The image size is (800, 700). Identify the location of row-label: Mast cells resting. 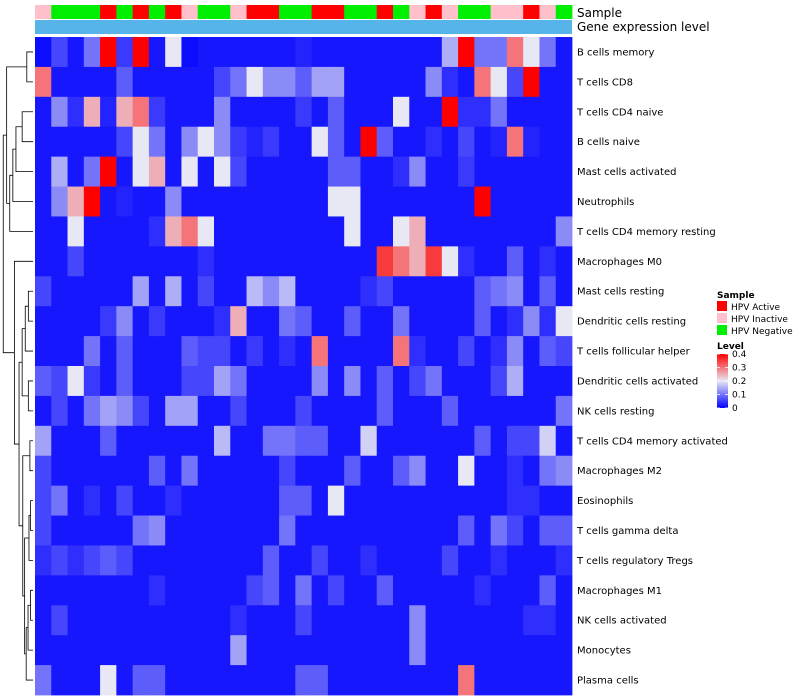
(620, 292).